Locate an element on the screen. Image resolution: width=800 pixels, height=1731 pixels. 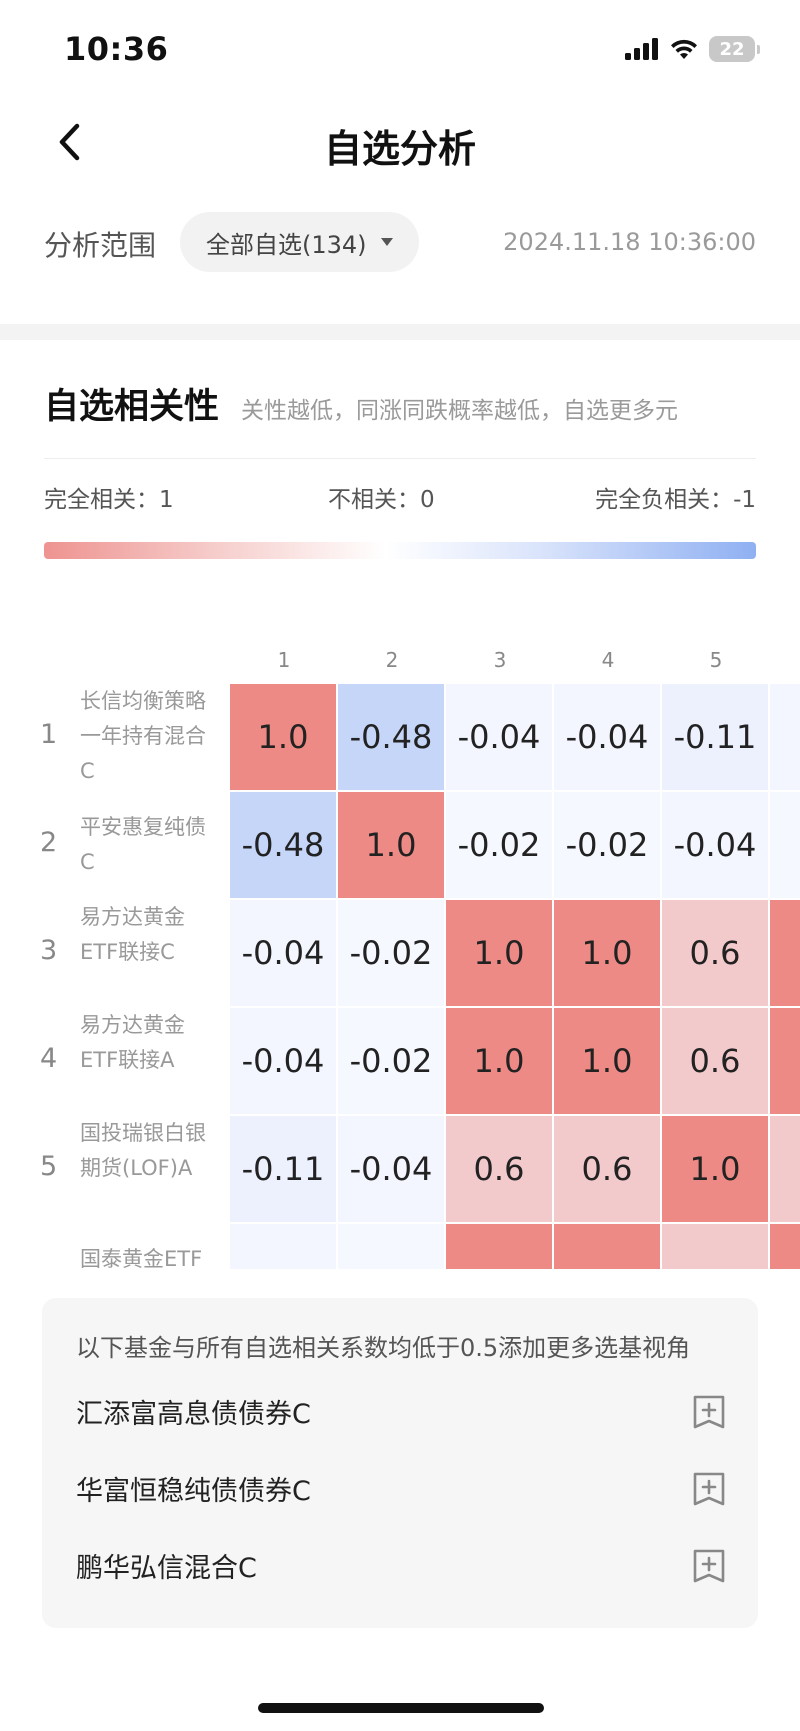
status-time: 10:36 is located at coordinates (116, 49).